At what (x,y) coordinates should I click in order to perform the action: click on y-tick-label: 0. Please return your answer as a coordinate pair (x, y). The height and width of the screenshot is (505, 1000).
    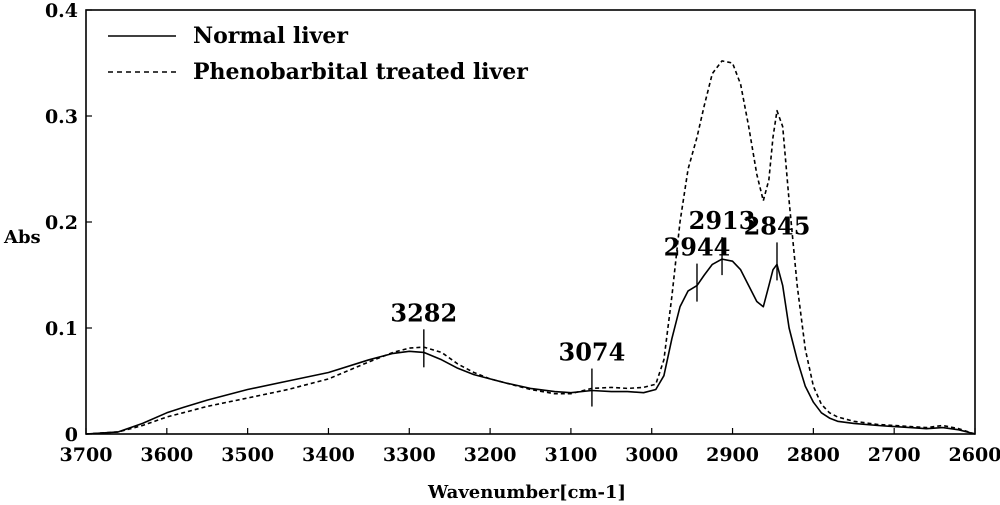
    Looking at the image, I should click on (71, 435).